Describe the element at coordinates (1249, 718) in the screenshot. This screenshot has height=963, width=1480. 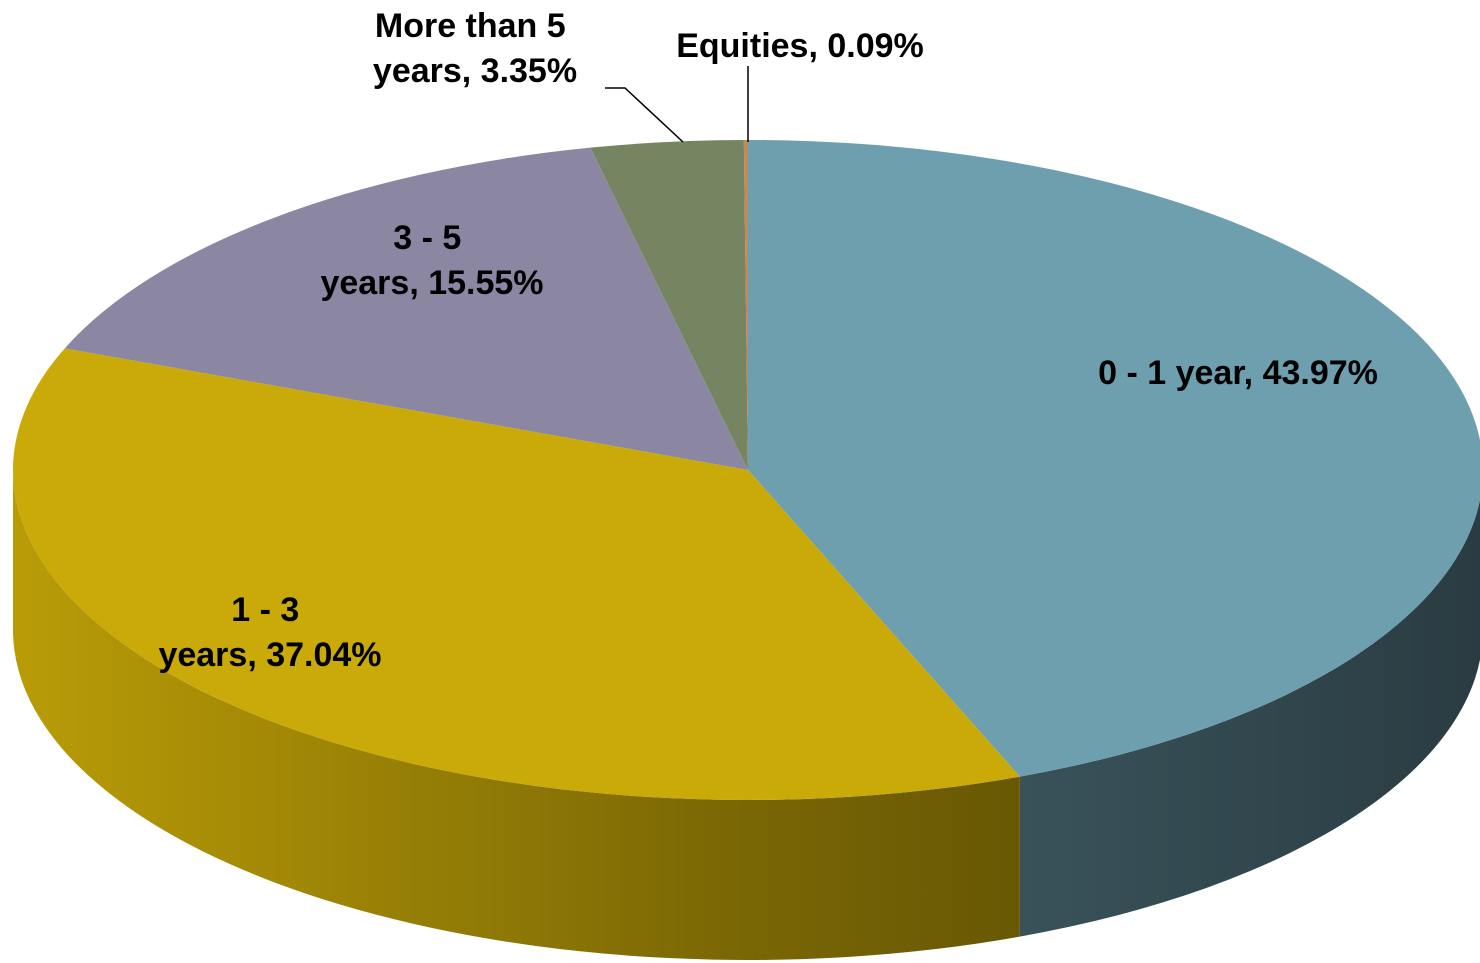
I see `slice-side` at that location.